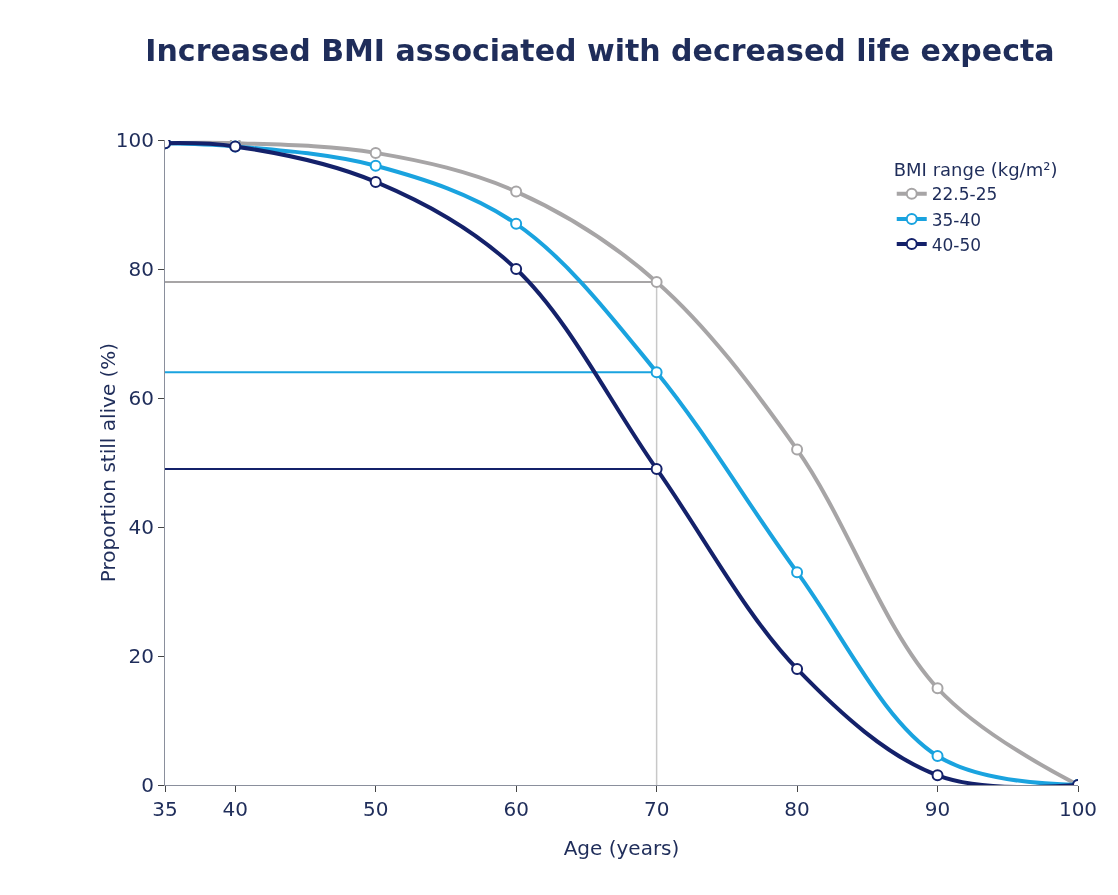  What do you see at coordinates (956, 219) in the screenshot?
I see `legend-label: 35-40` at bounding box center [956, 219].